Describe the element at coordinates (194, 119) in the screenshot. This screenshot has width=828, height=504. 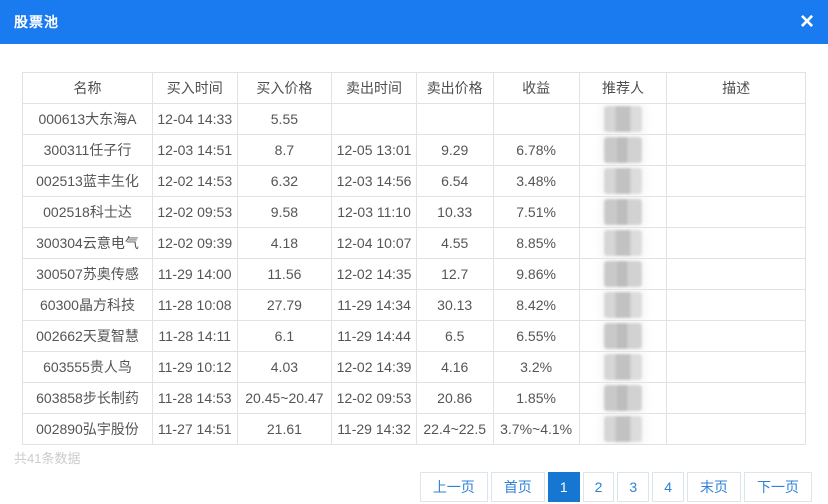
I see `cell-buy-time: 12-04 14:33` at that location.